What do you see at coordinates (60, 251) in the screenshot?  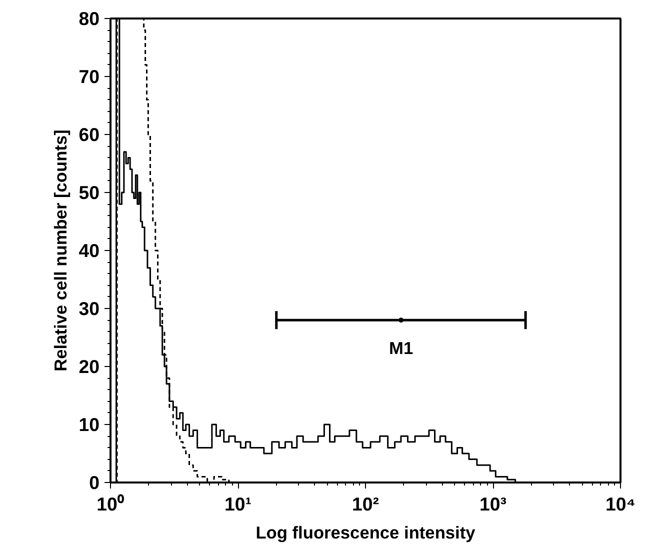 I see `y-axis-title: Relative cell number [counts]` at bounding box center [60, 251].